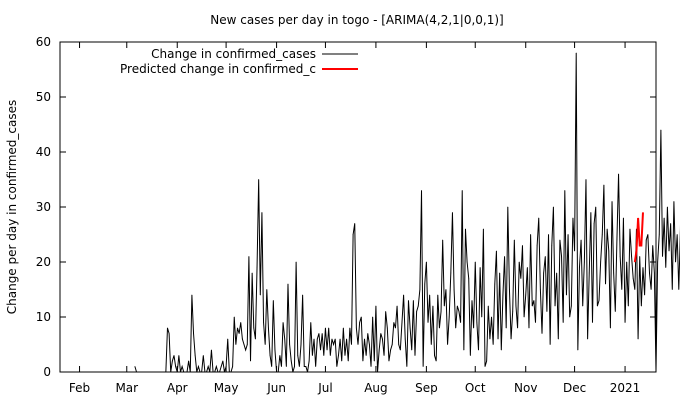 This screenshot has height=400, width=680. Describe the element at coordinates (233, 54) in the screenshot. I see `legend-label: Change in confirmed_cases` at that location.